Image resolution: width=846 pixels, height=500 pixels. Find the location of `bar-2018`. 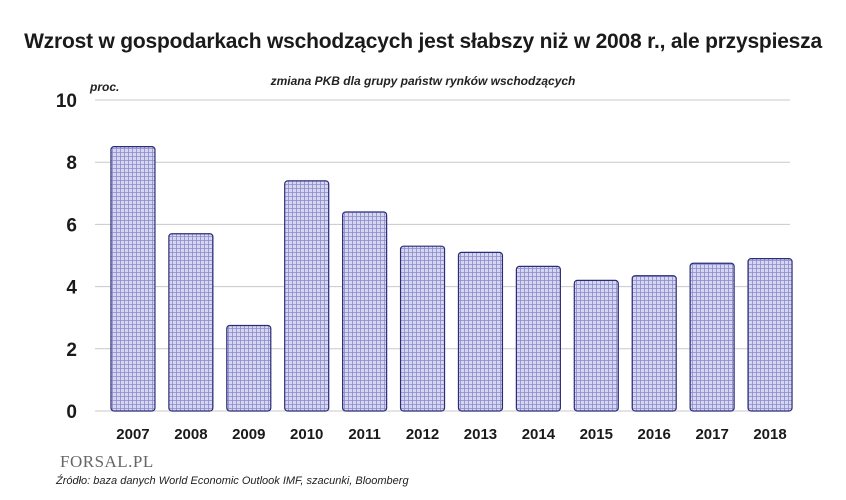

bar-2018 is located at coordinates (770, 335).